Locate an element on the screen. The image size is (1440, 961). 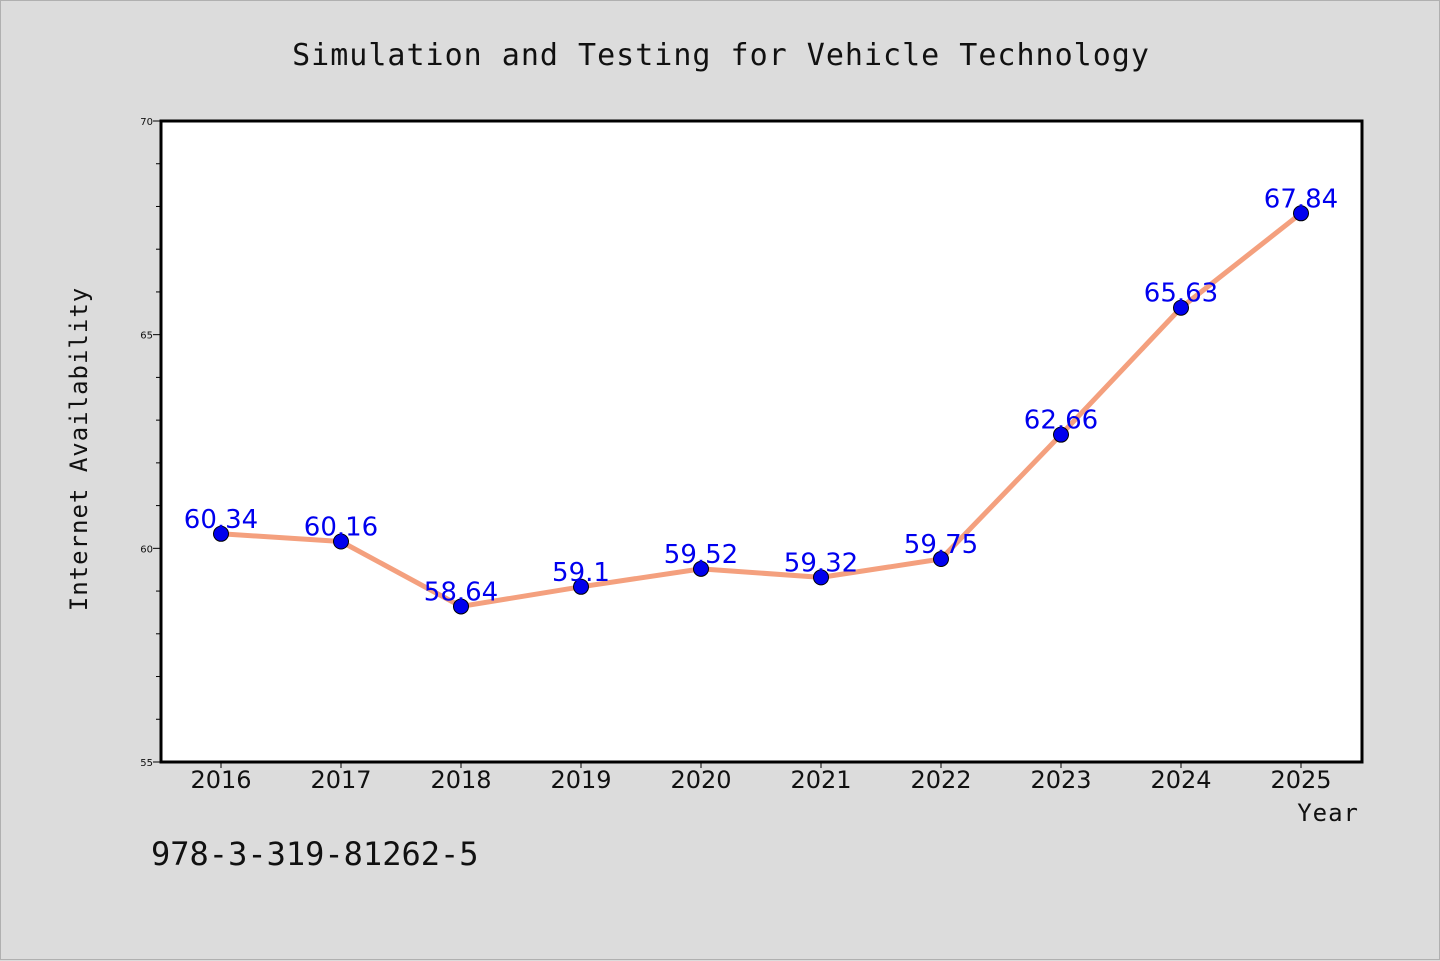
y-tick-label: 65 is located at coordinates (146, 336).